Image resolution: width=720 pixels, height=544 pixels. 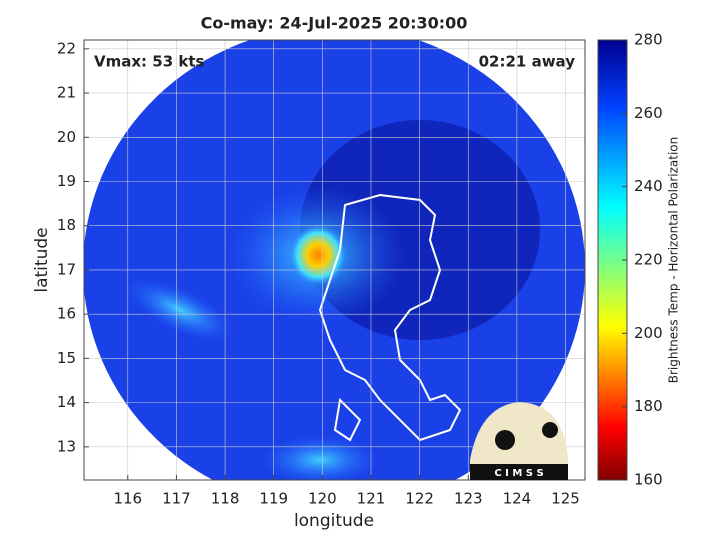 I want to click on colorbar-tick-label: 220, so click(x=648, y=260).